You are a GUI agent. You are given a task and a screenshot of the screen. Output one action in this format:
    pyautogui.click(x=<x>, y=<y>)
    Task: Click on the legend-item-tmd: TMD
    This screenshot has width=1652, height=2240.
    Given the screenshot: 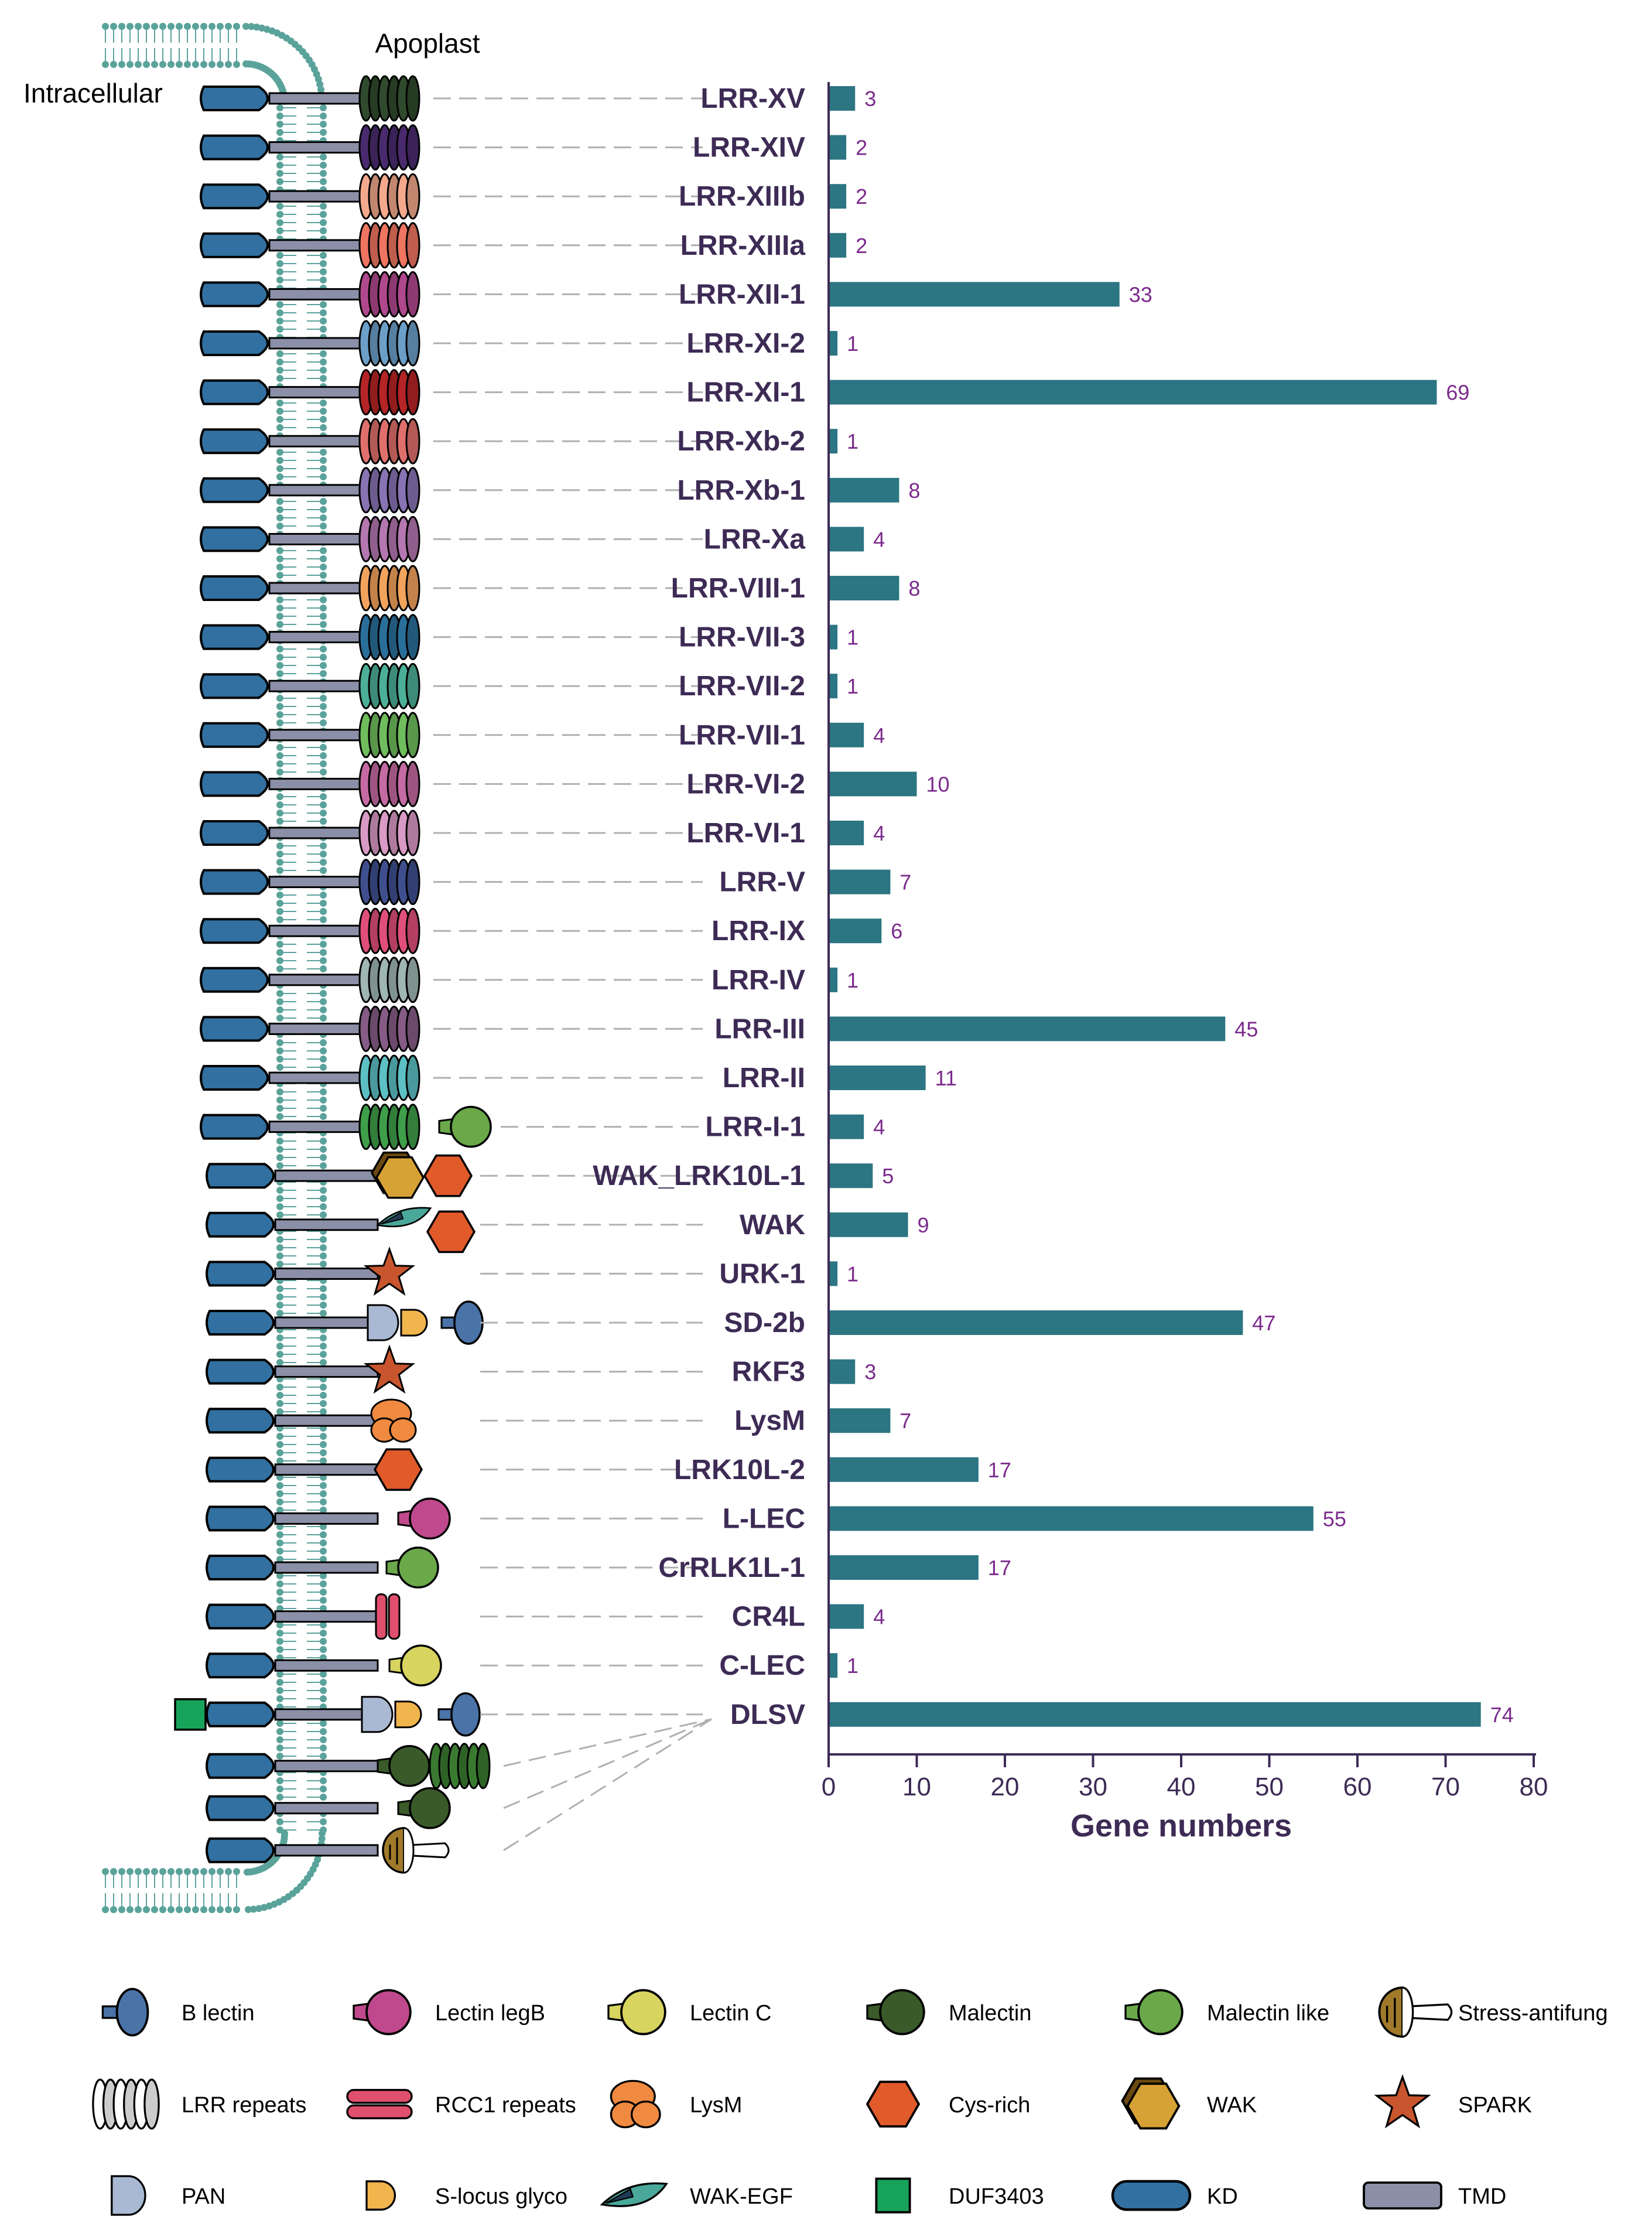 What is the action you would take?
    pyautogui.click(x=1434, y=2195)
    